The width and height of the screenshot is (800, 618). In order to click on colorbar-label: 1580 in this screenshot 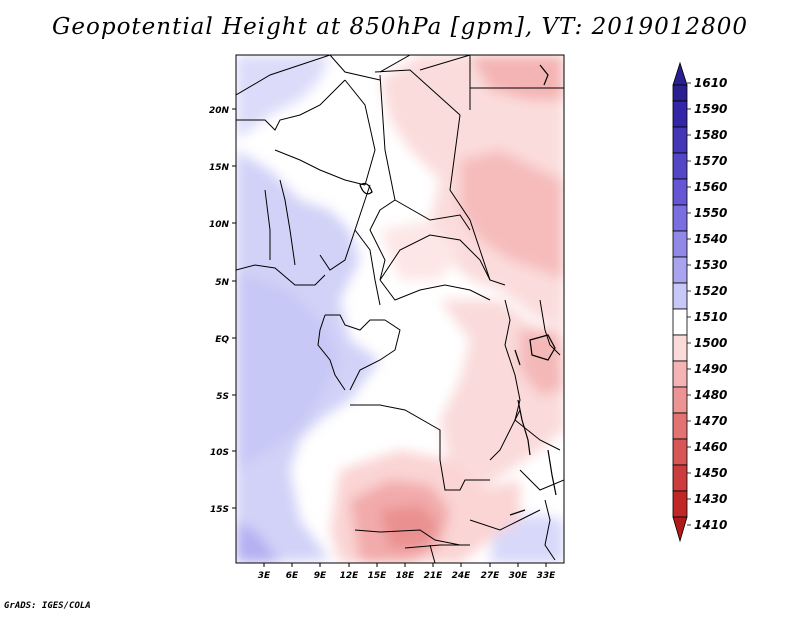, I will do `click(710, 135)`.